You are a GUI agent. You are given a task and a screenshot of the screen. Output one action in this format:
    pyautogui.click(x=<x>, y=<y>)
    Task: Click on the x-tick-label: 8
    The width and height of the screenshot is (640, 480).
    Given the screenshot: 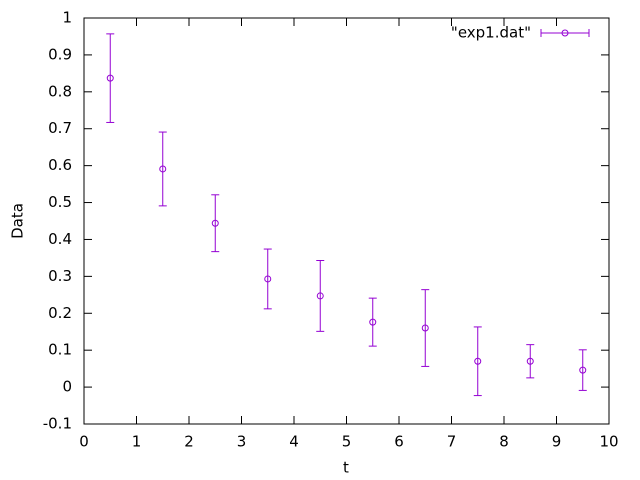 What is the action you would take?
    pyautogui.click(x=504, y=442)
    